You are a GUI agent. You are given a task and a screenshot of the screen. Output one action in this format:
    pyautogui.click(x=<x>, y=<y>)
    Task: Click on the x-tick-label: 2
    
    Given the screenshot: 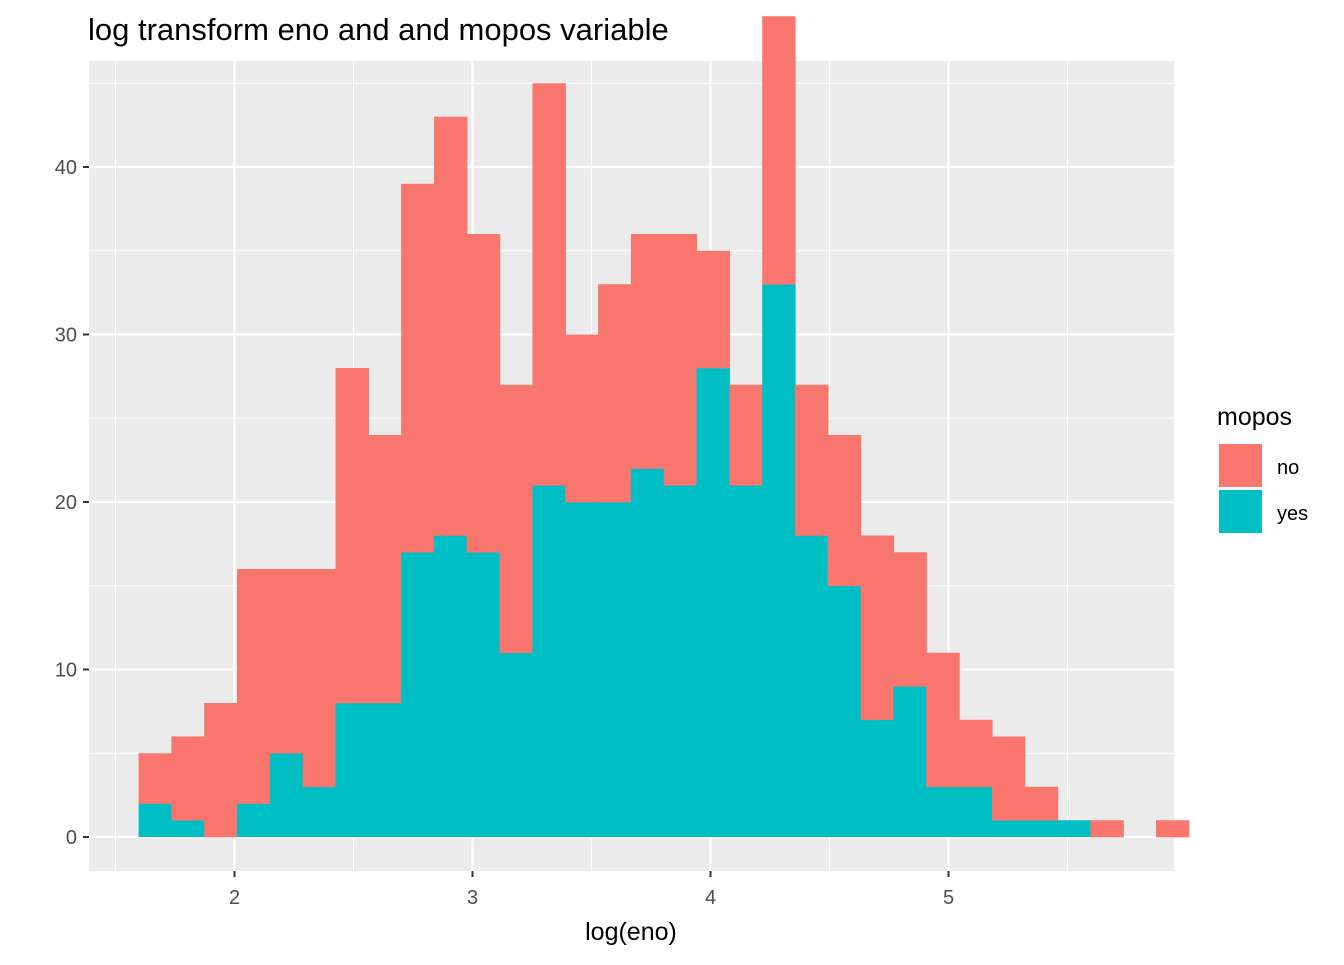 What is the action you would take?
    pyautogui.click(x=234, y=898)
    